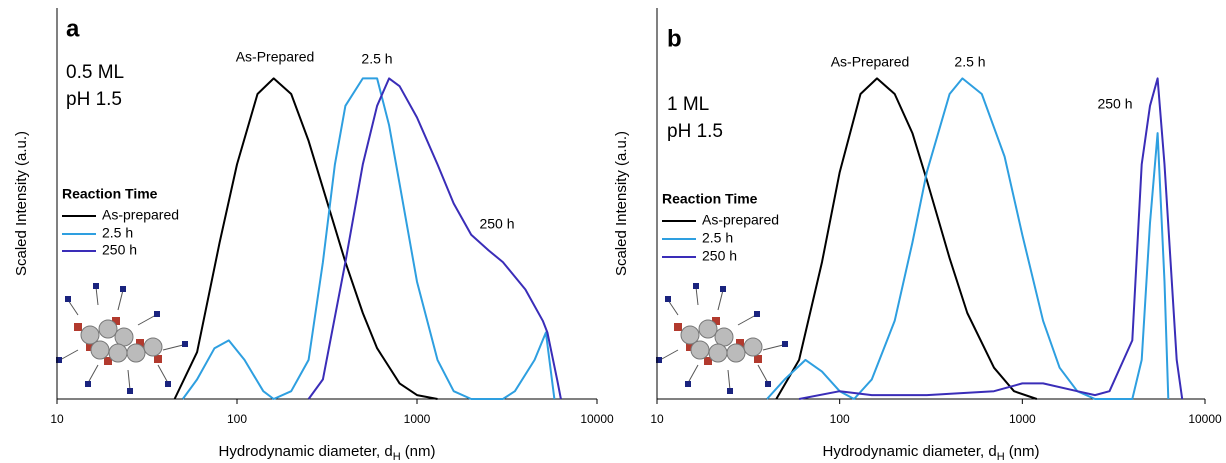 The width and height of the screenshot is (1226, 463). Describe the element at coordinates (674, 38) in the screenshot. I see `panel-letter: b` at that location.